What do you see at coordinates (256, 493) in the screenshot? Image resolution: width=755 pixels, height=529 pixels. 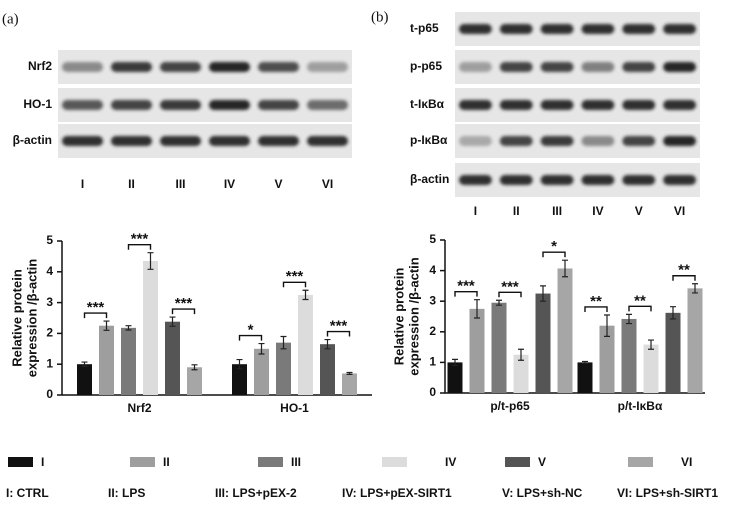 I see `footnote: III: LPS+pEX-2` at bounding box center [256, 493].